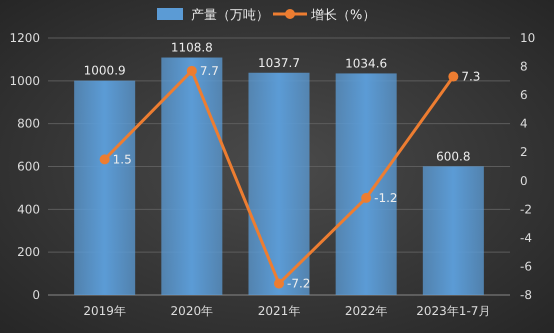 This screenshot has width=554, height=333. What do you see at coordinates (526, 295) in the screenshot?
I see `y2-tick-label: -8` at bounding box center [526, 295].